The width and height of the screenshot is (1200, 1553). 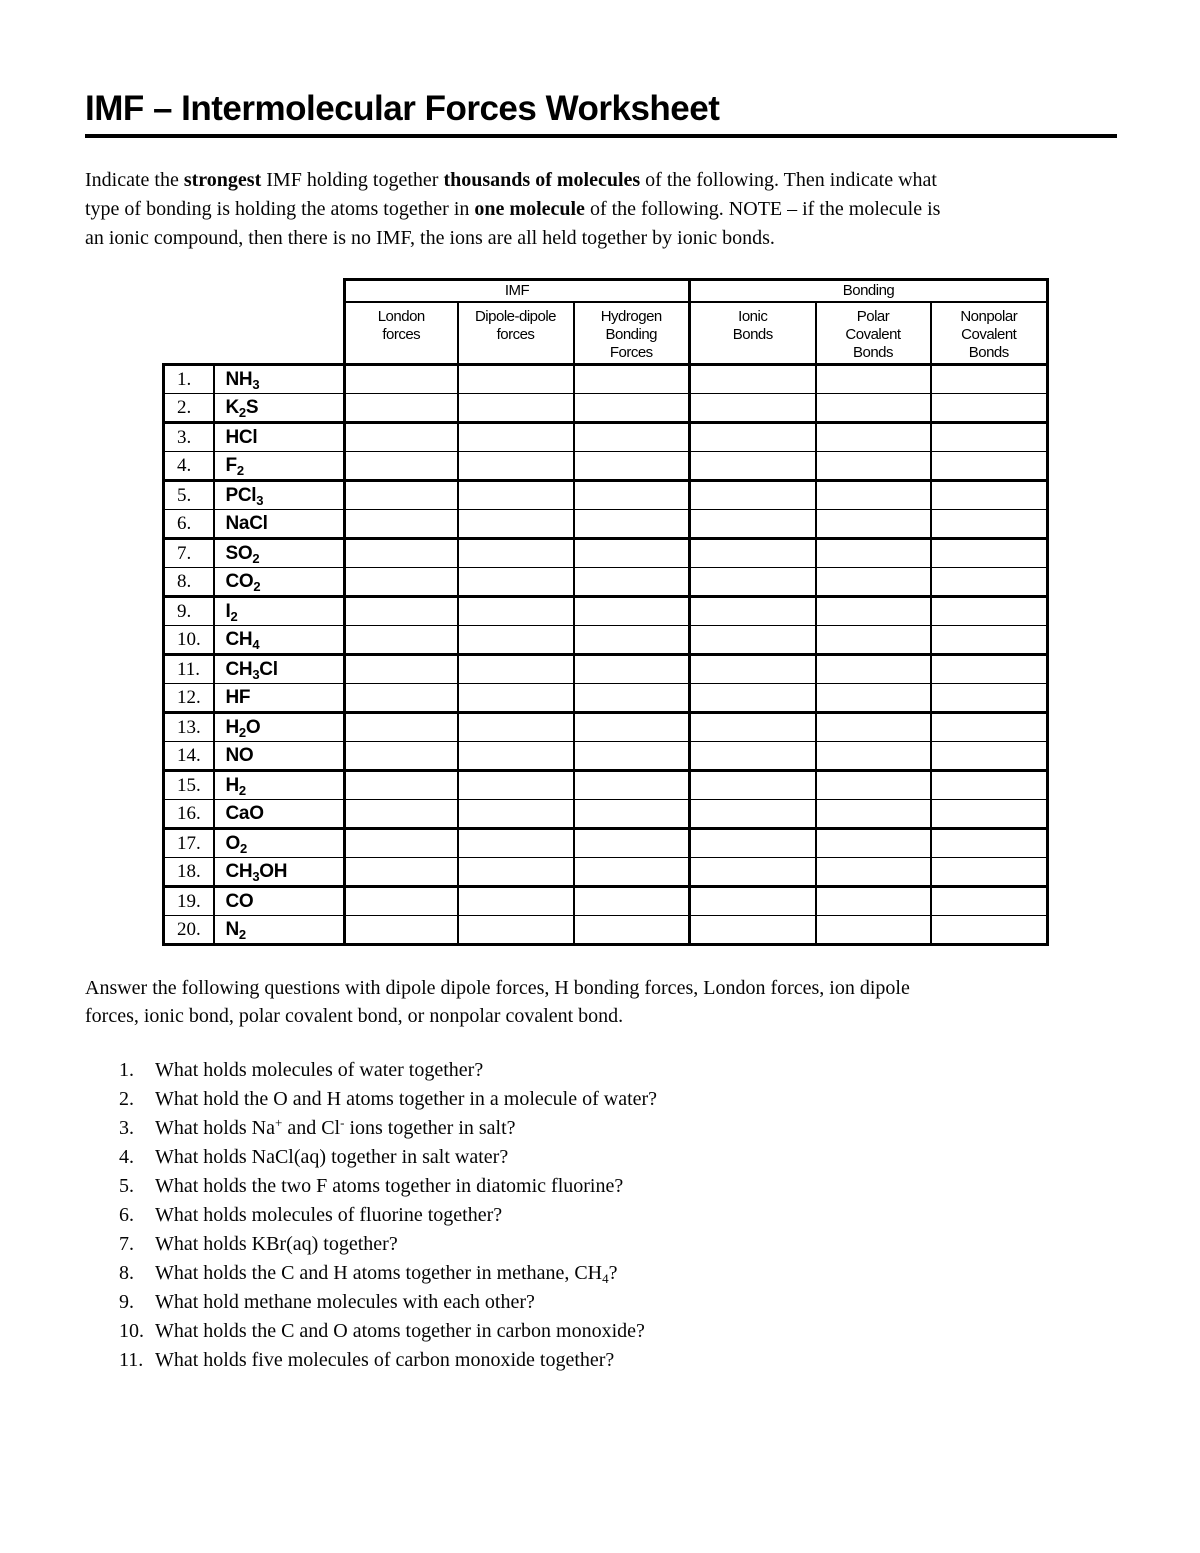 I want to click on text-segment: O, so click(x=233, y=843).